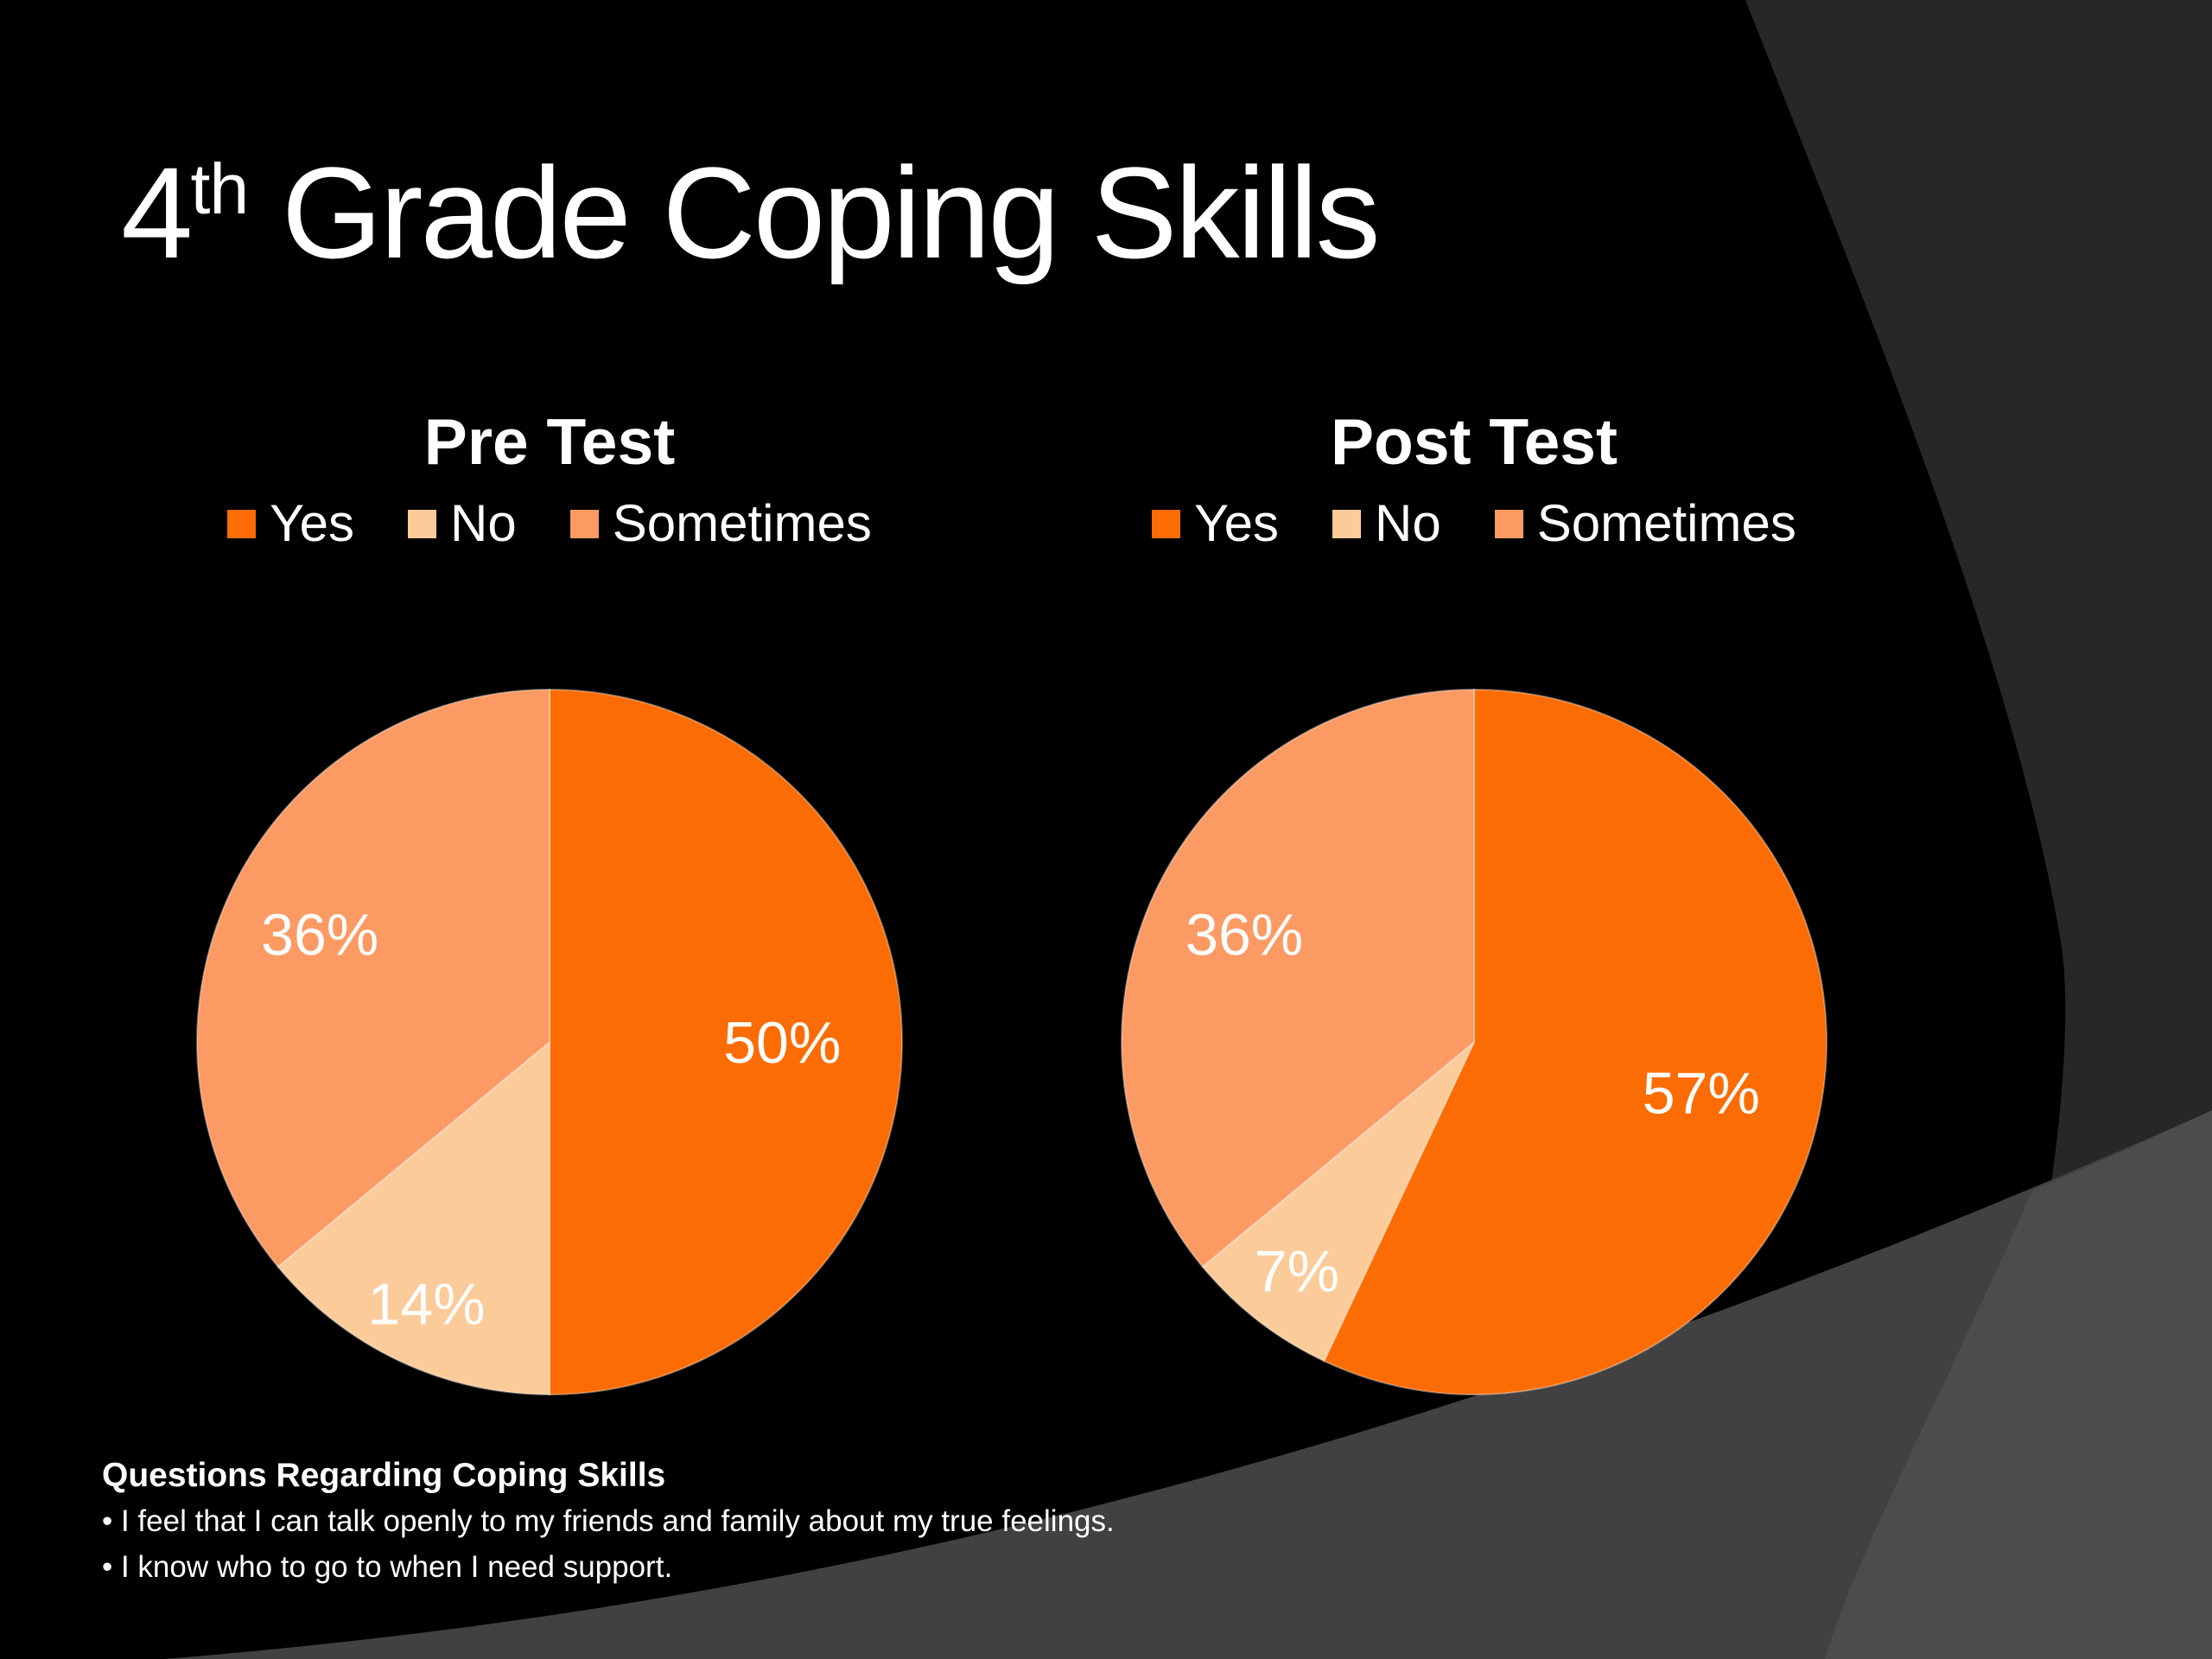 This screenshot has width=2212, height=1659. What do you see at coordinates (1297, 1271) in the screenshot?
I see `pie-label-no: 7%` at bounding box center [1297, 1271].